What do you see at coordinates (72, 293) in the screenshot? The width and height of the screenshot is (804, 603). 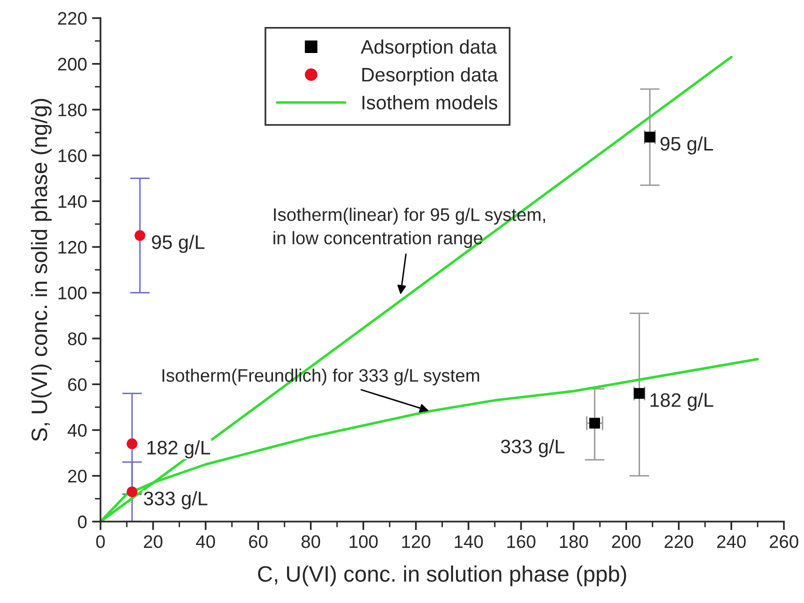 I see `y-tick-label: 100` at bounding box center [72, 293].